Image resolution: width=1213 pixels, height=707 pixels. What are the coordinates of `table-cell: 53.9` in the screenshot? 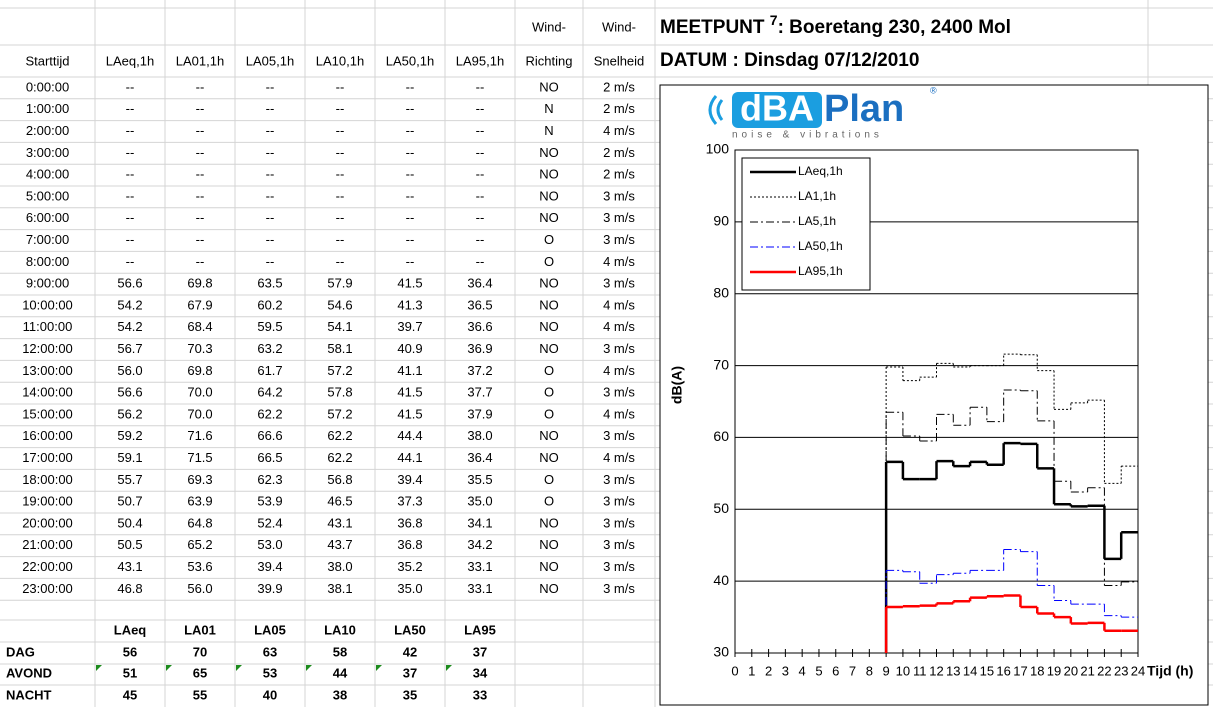 It's located at (269, 501).